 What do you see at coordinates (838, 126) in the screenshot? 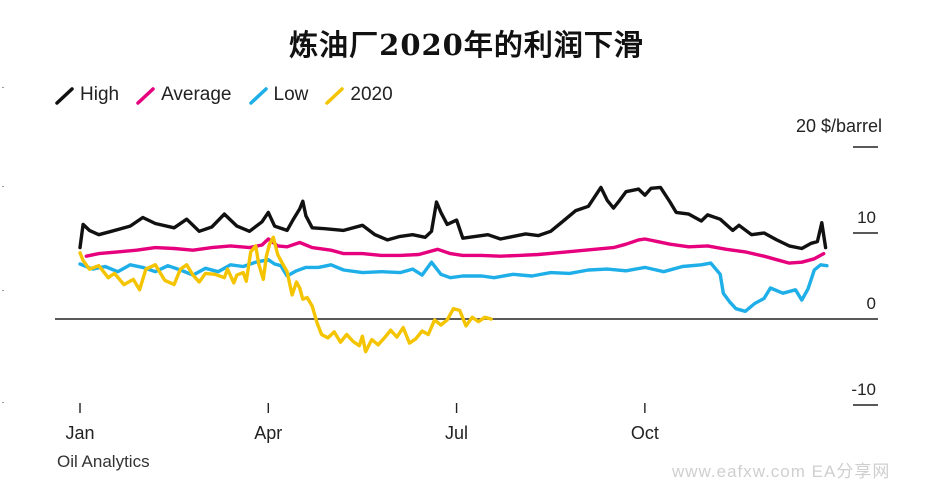
I see `y-axis-unit-label: 20 $/barrel` at bounding box center [838, 126].